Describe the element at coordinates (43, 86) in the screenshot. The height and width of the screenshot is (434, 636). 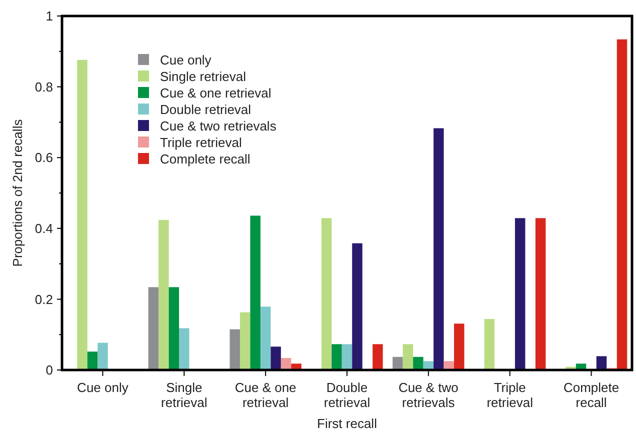
I see `y-tick-label: 0.8` at that location.